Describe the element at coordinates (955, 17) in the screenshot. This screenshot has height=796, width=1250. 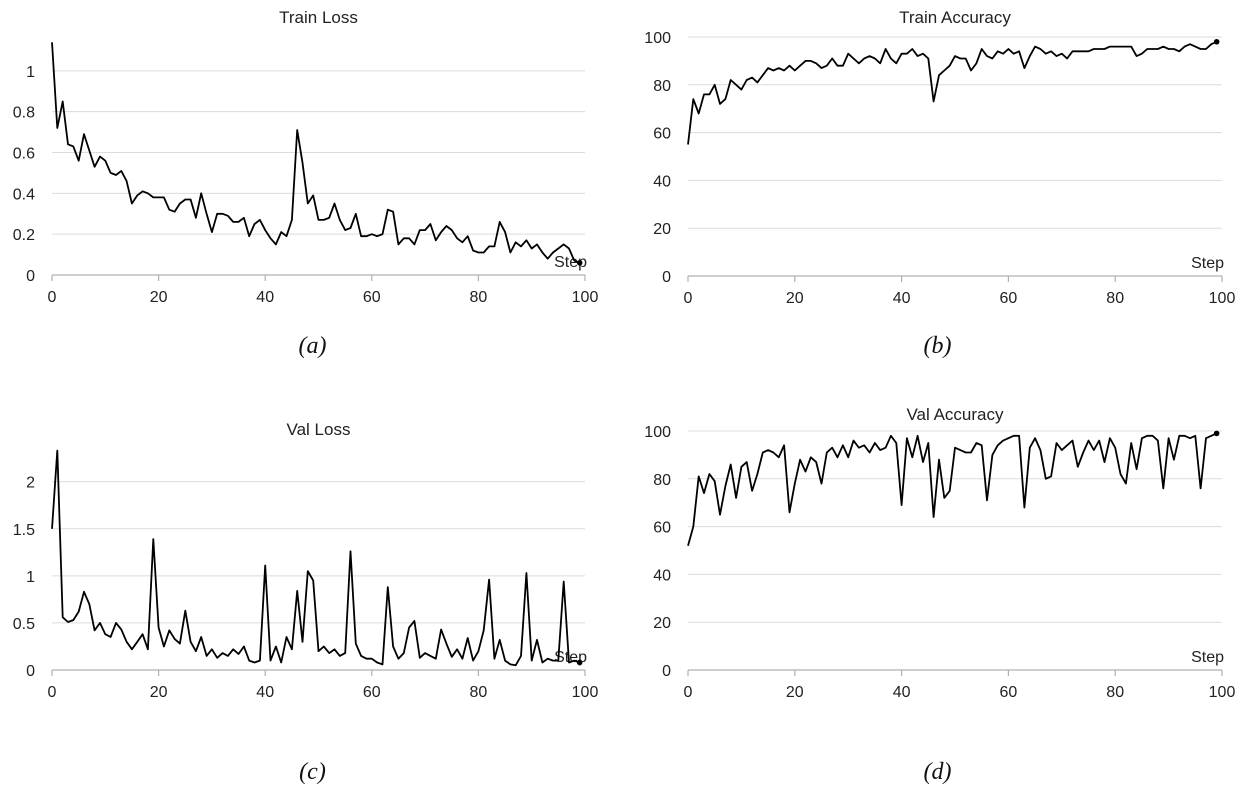
I see `chart-title: Train Accuracy` at that location.